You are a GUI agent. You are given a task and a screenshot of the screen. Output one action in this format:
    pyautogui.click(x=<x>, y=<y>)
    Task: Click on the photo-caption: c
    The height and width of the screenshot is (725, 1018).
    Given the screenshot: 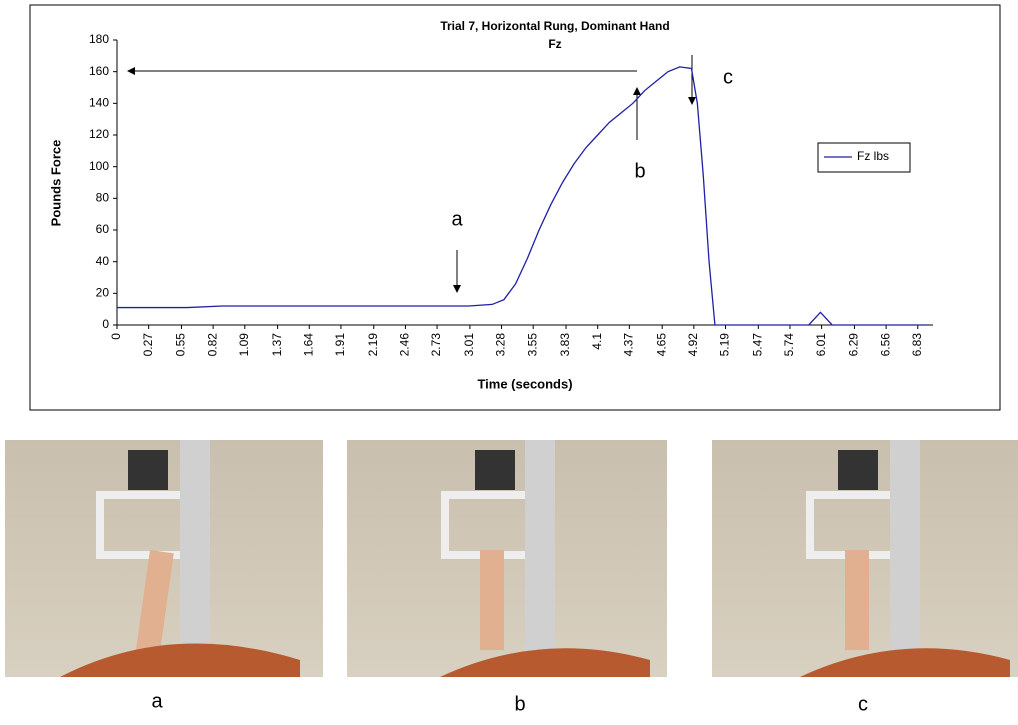 What is the action you would take?
    pyautogui.click(x=863, y=704)
    